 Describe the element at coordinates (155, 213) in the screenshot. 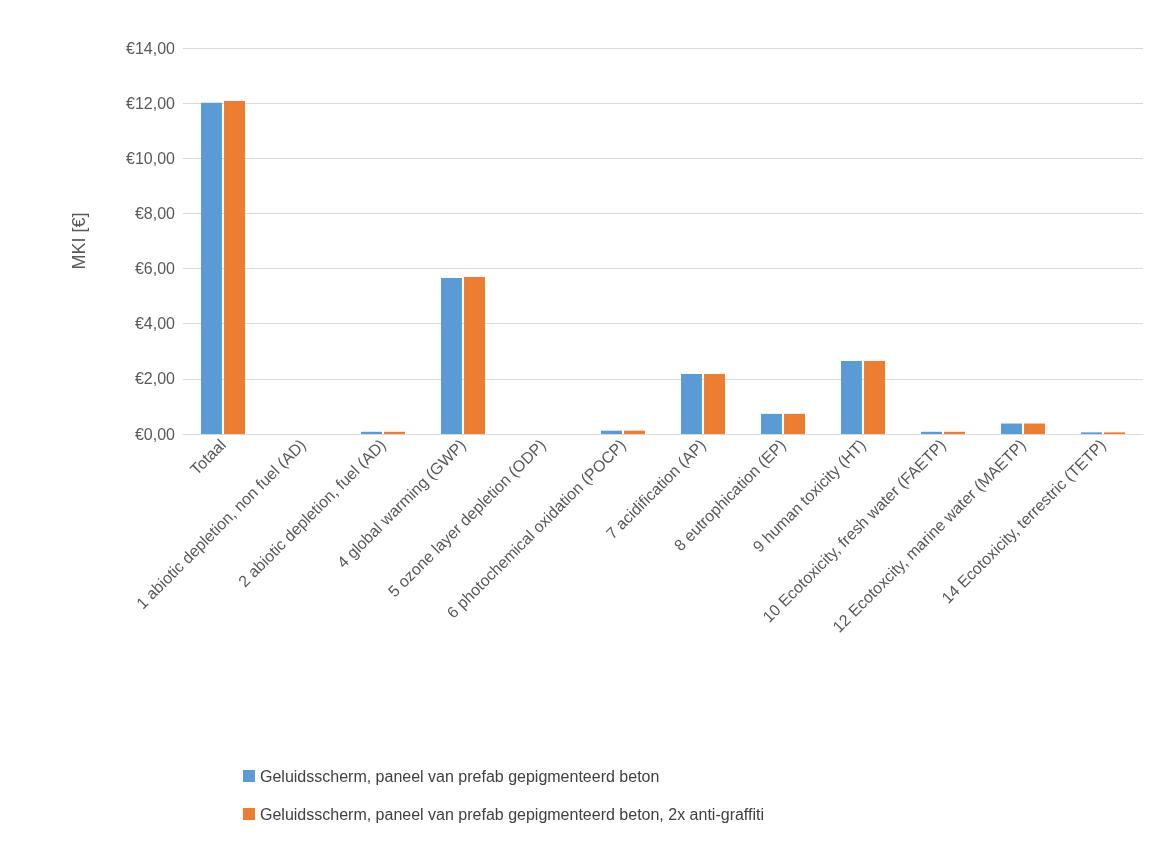

I see `y-tick-label: €8,00` at that location.